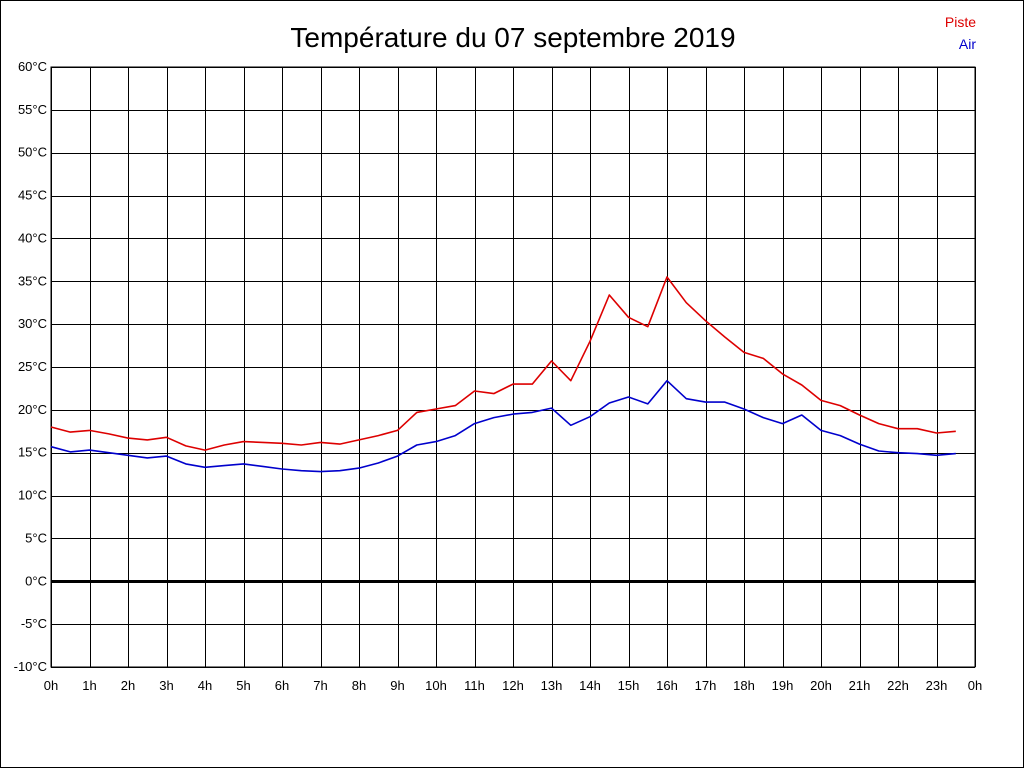  What do you see at coordinates (898, 685) in the screenshot?
I see `x-tick-label: 22h` at bounding box center [898, 685].